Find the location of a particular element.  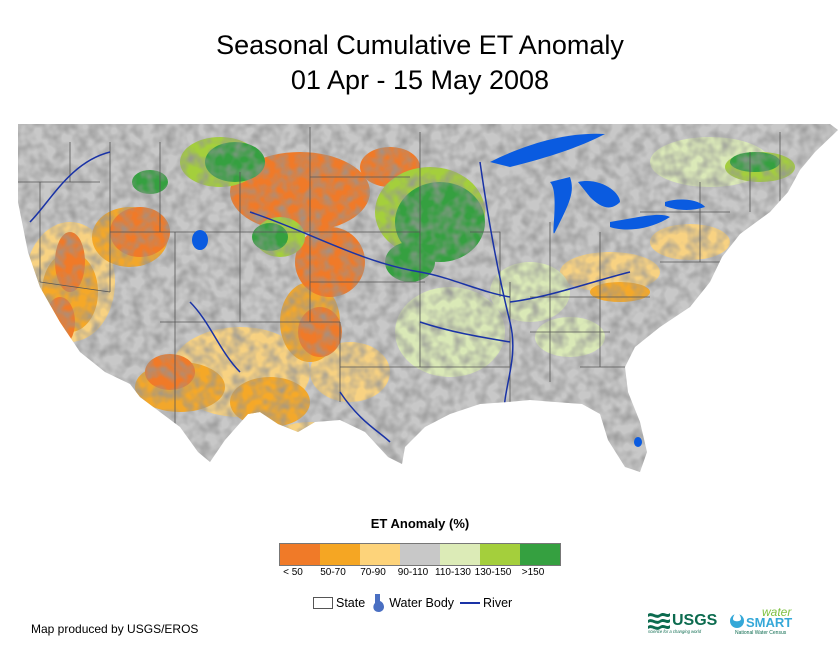

key-river-label: River is located at coordinates (498, 603).